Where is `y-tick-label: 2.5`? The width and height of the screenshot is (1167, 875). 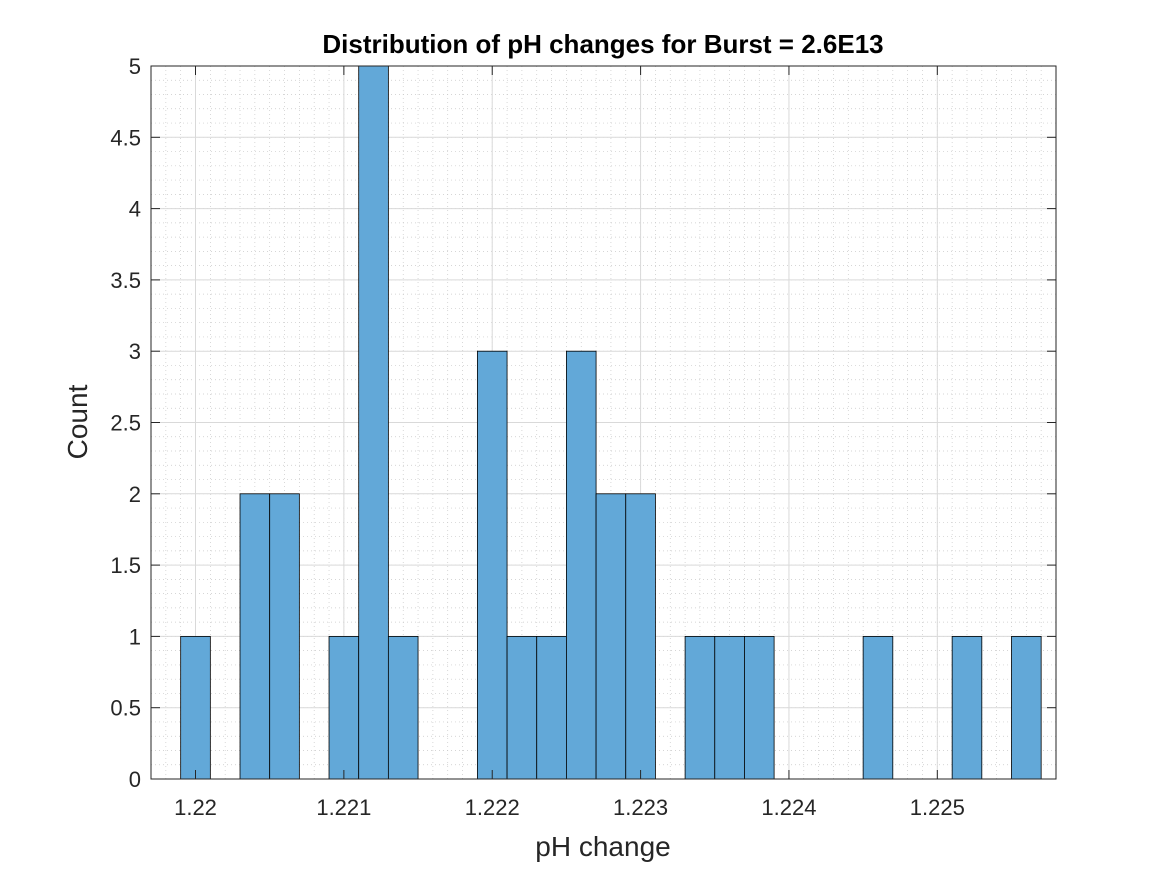
y-tick-label: 2.5 is located at coordinates (125, 423).